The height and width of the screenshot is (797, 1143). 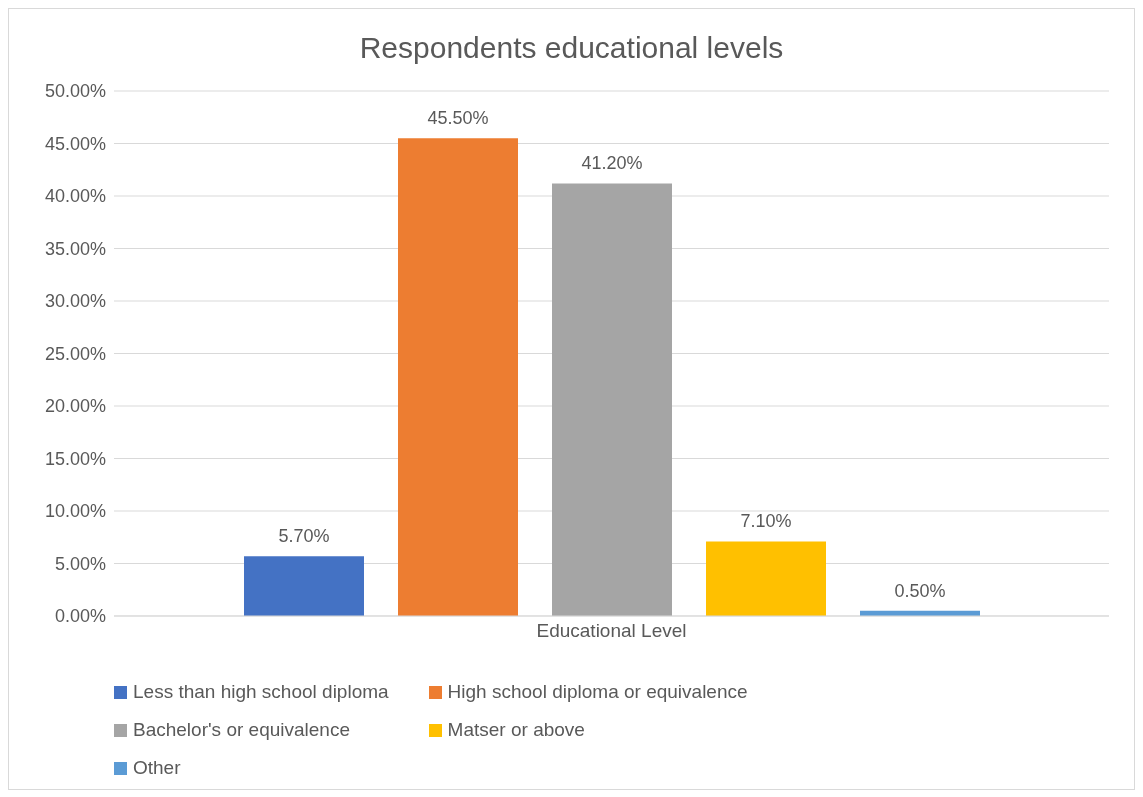 What do you see at coordinates (75, 353) in the screenshot?
I see `y-tick-label: 25.00%` at bounding box center [75, 353].